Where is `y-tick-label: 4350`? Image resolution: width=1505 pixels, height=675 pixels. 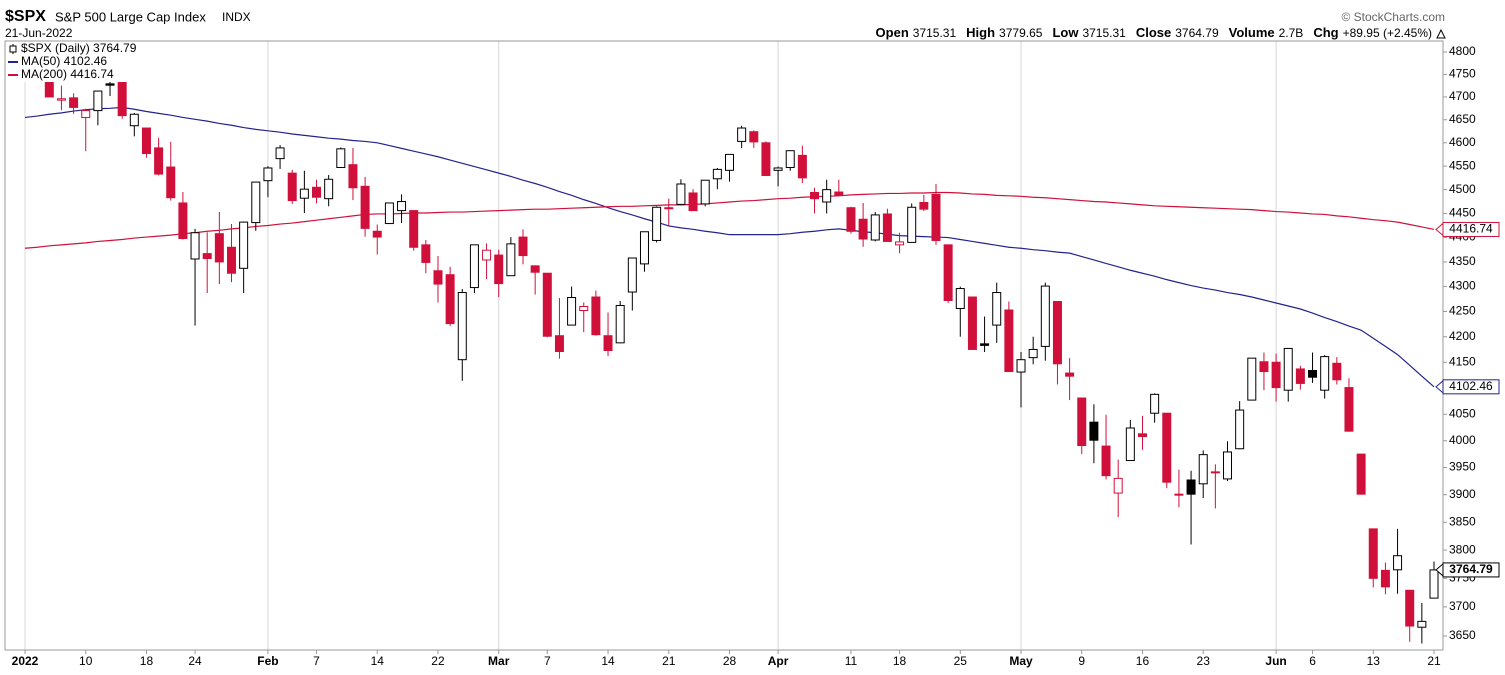 y-tick-label: 4350 is located at coordinates (1462, 261).